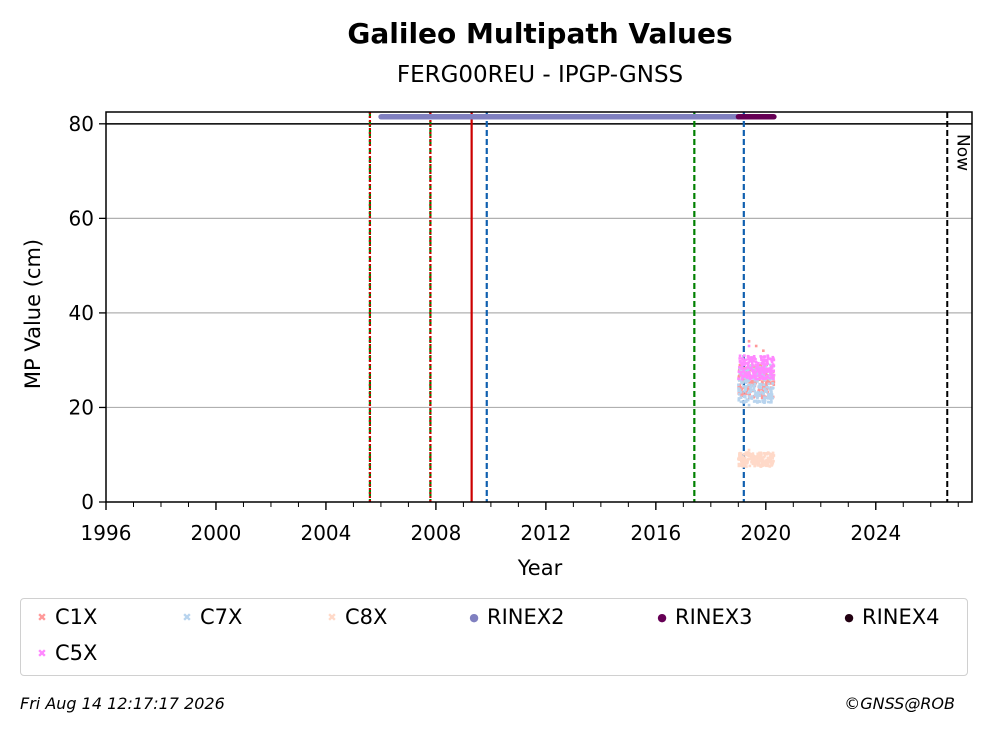 The width and height of the screenshot is (993, 734). I want to click on chart-title: Galileo Multipath Values, so click(539, 33).